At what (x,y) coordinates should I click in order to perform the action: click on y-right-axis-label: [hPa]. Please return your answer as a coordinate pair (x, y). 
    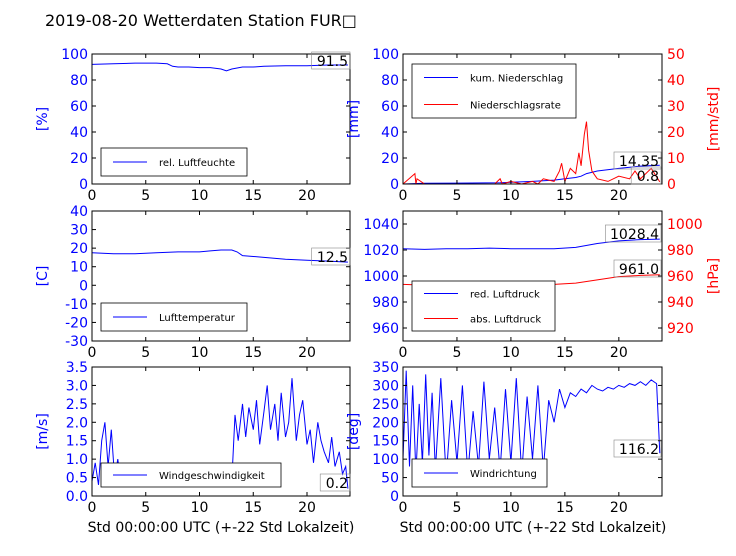
    Looking at the image, I should click on (714, 276).